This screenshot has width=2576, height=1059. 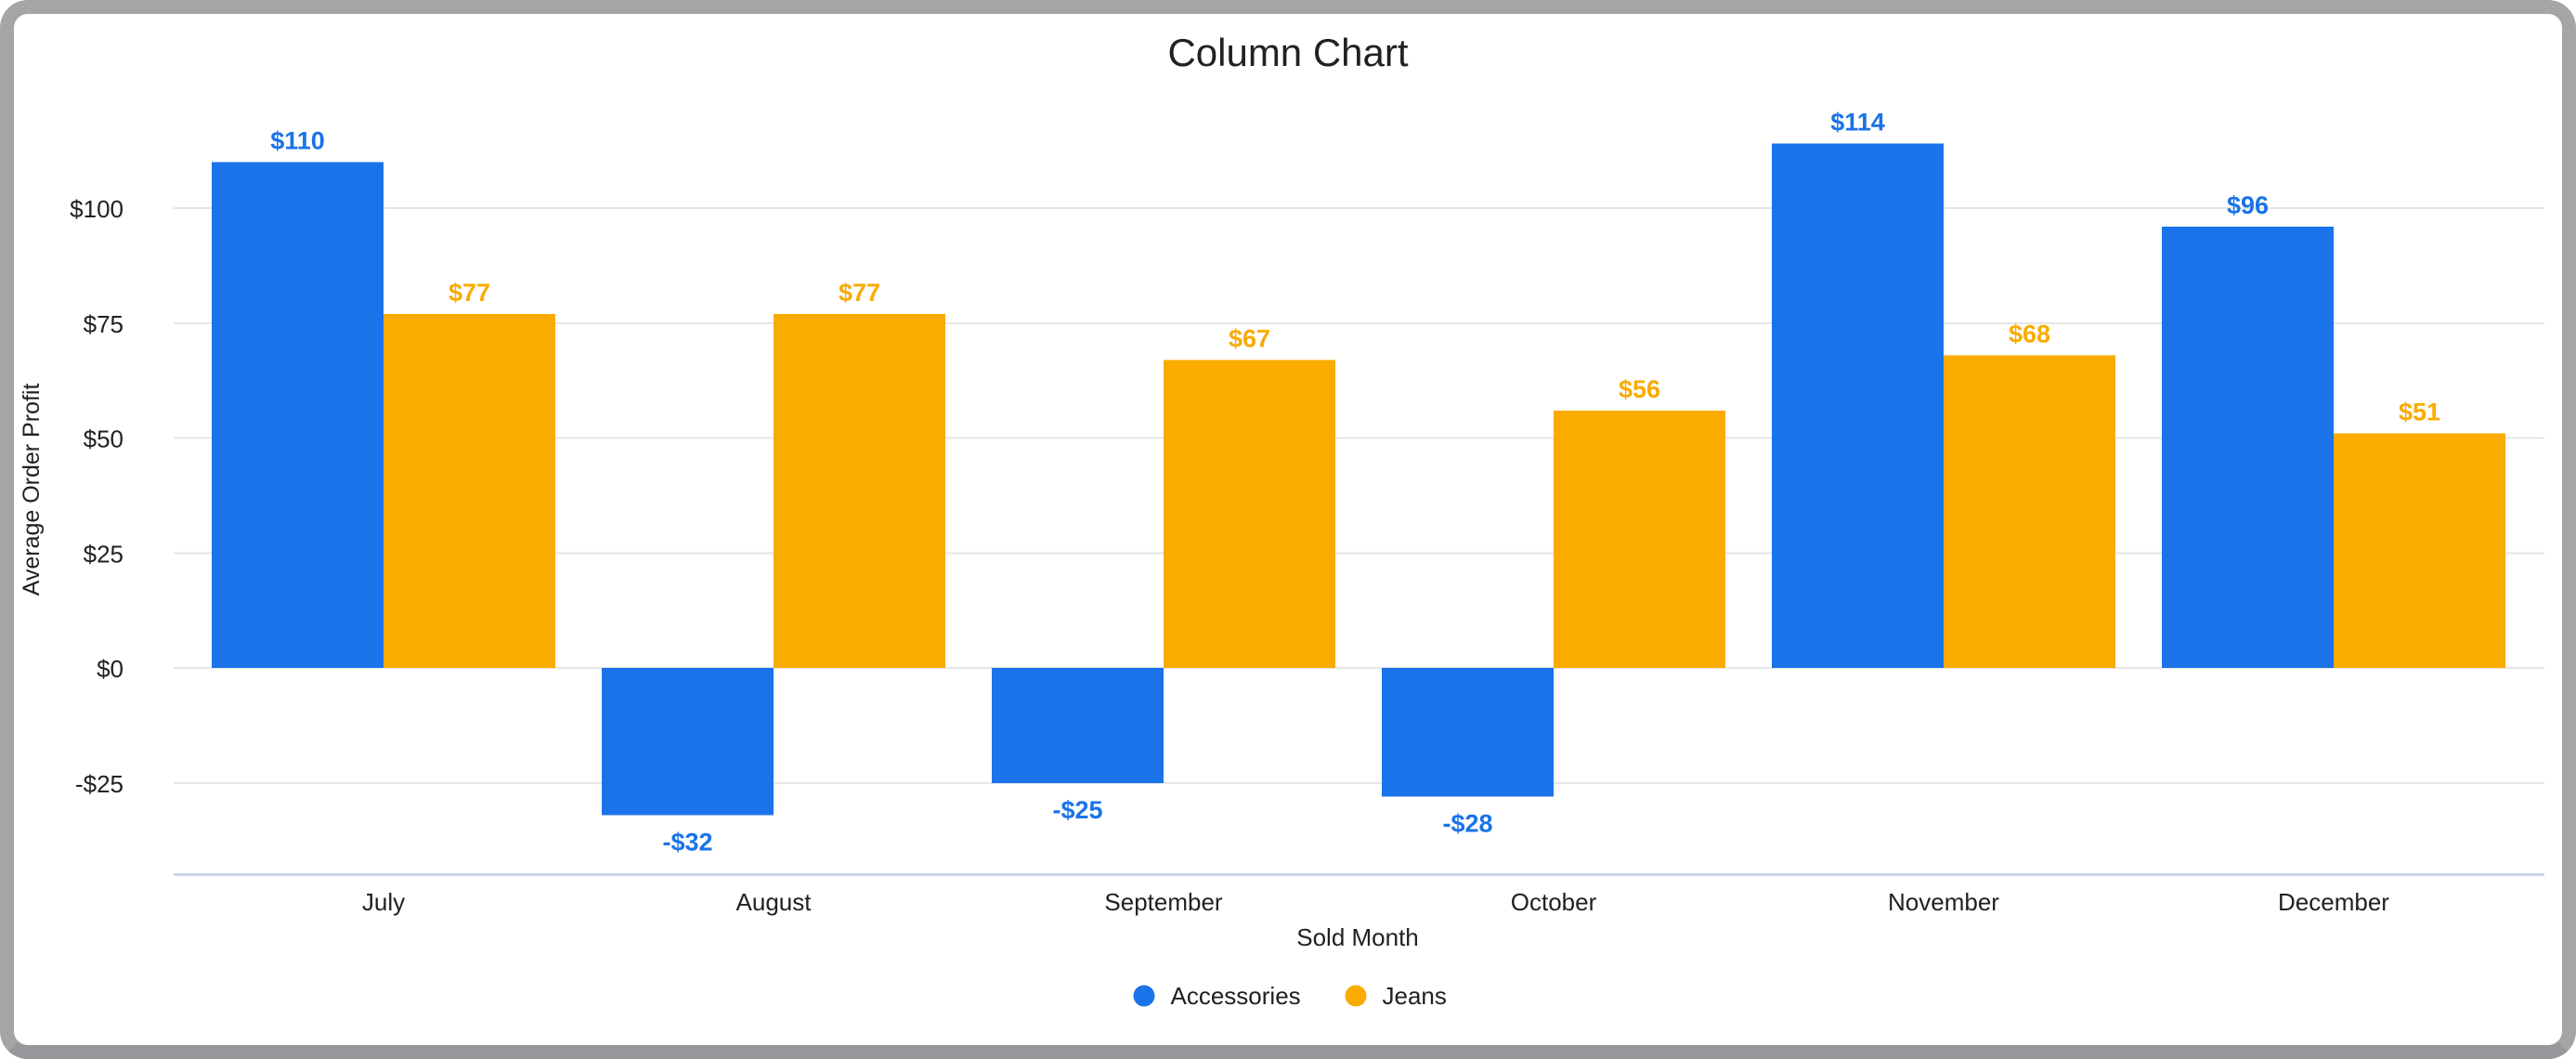 I want to click on value-label-jeans-september: $67, so click(x=1249, y=338).